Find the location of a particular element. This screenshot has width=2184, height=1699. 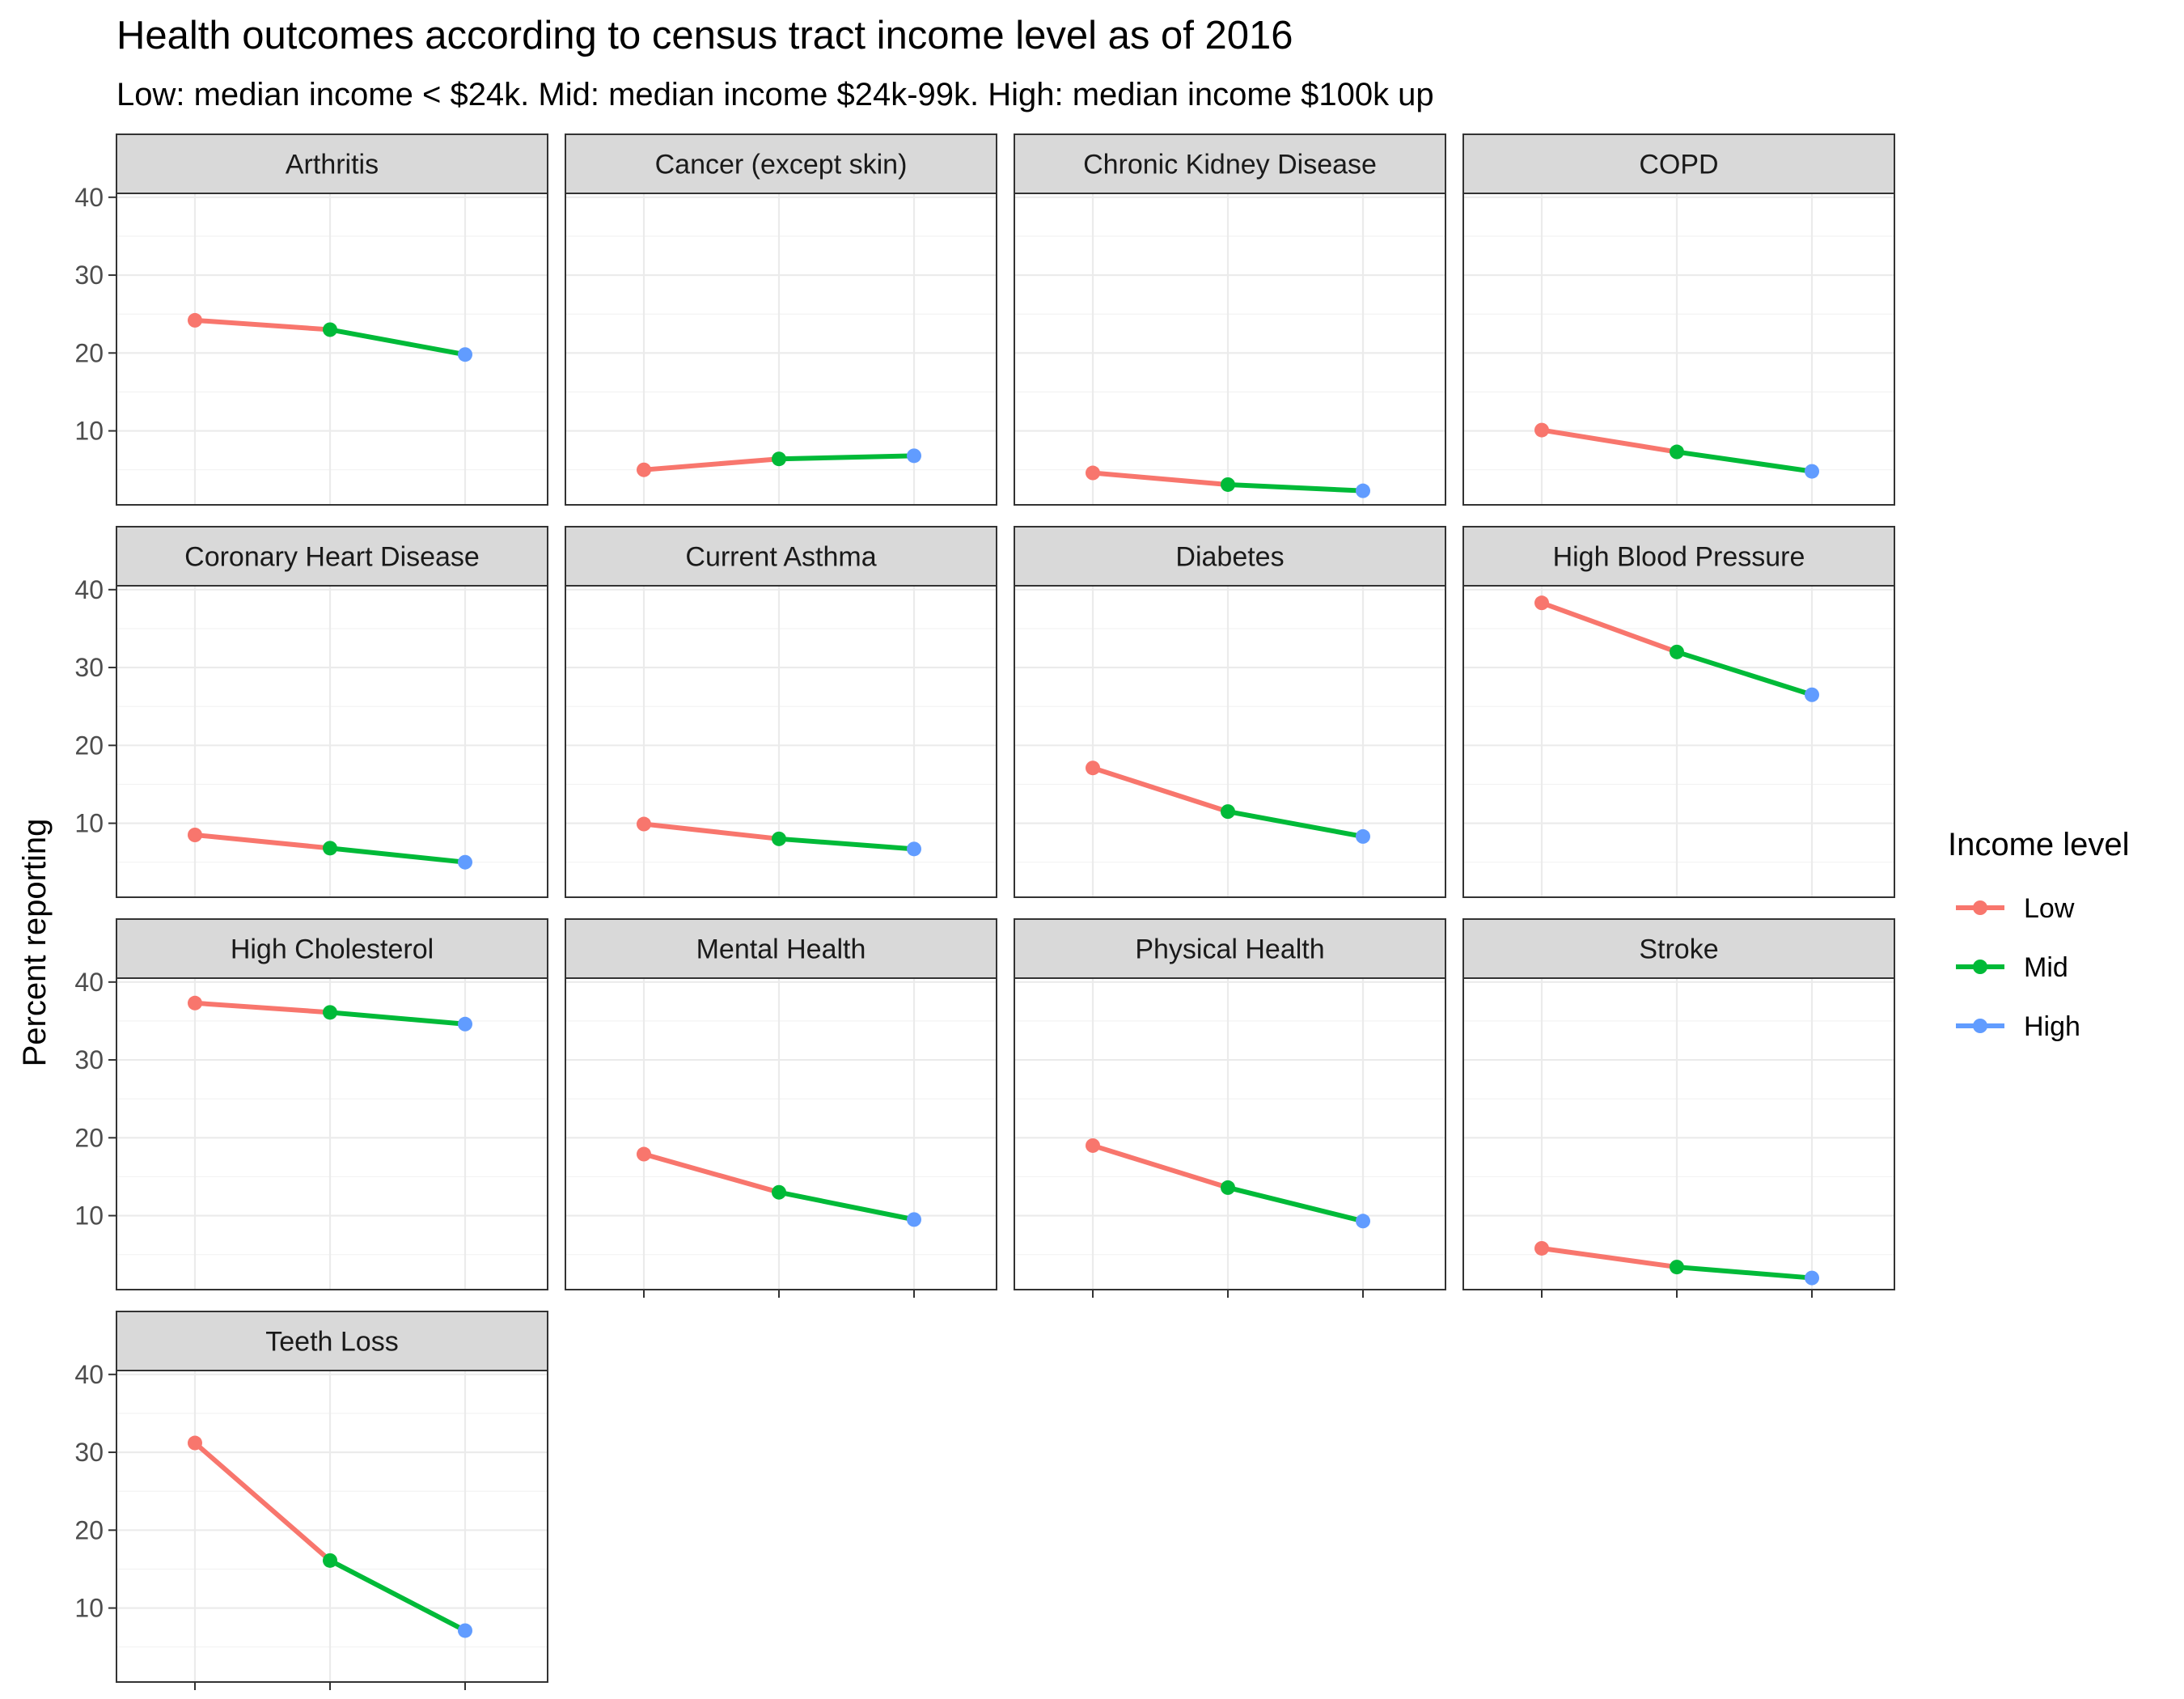

facet-strip-label: High Cholesterol is located at coordinates (332, 949).